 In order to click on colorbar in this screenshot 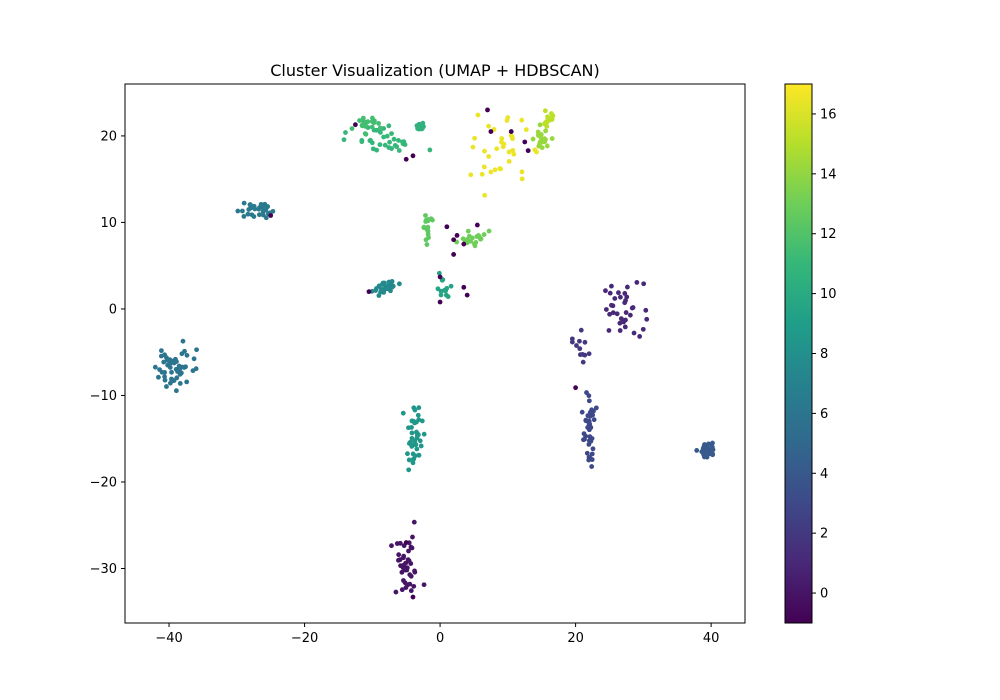, I will do `click(798, 353)`.